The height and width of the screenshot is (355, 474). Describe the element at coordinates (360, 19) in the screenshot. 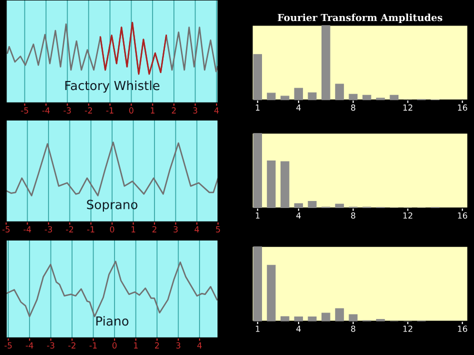

I see `chart-title: Fourier Transform Amplitudes` at that location.